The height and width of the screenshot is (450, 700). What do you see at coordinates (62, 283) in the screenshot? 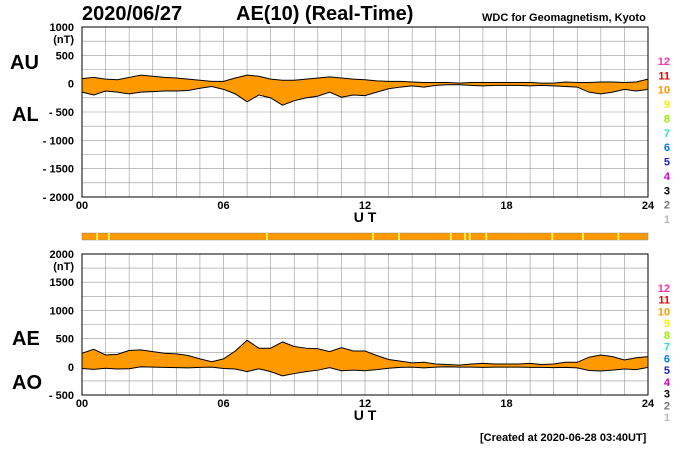
I see `bottom-ytick-label: 1500` at bounding box center [62, 283].